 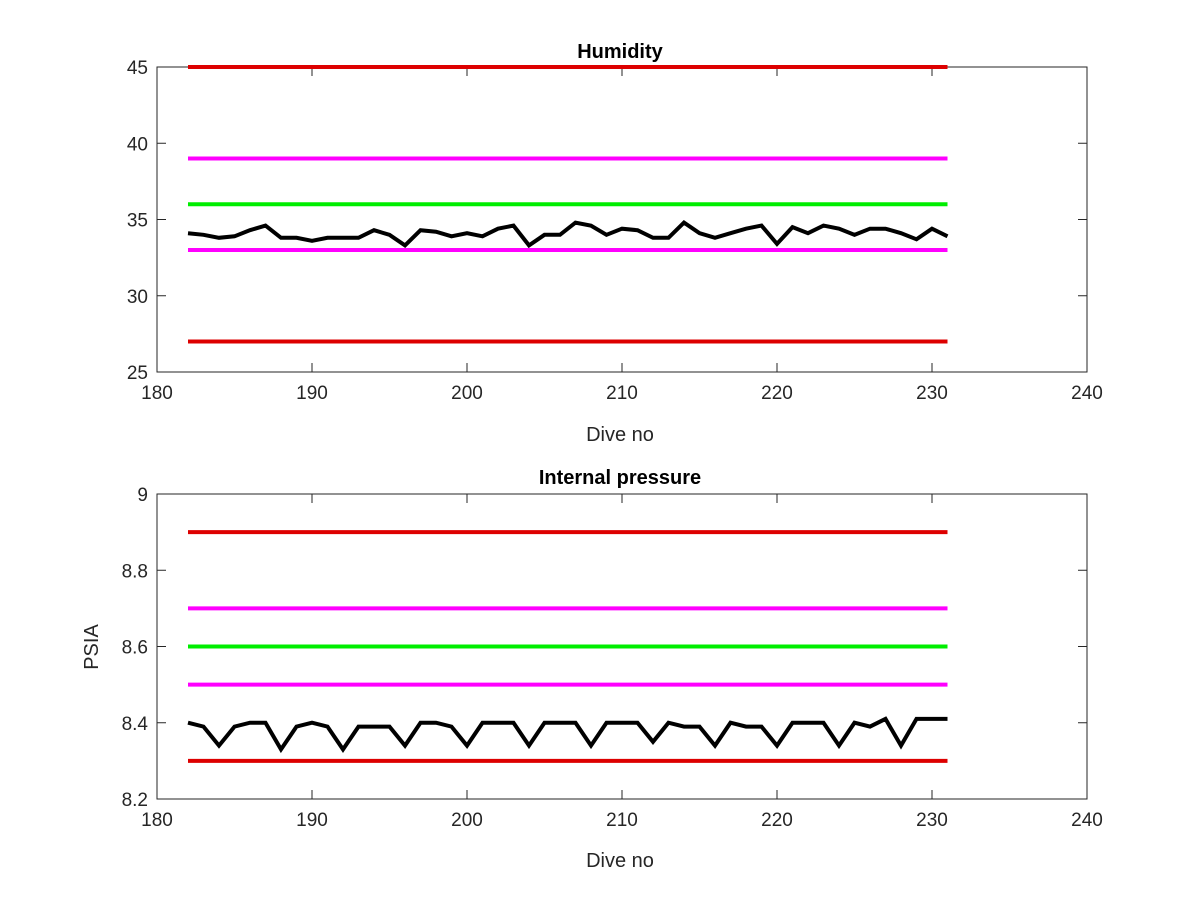 What do you see at coordinates (135, 648) in the screenshot?
I see `y-tick-label: 8.6` at bounding box center [135, 648].